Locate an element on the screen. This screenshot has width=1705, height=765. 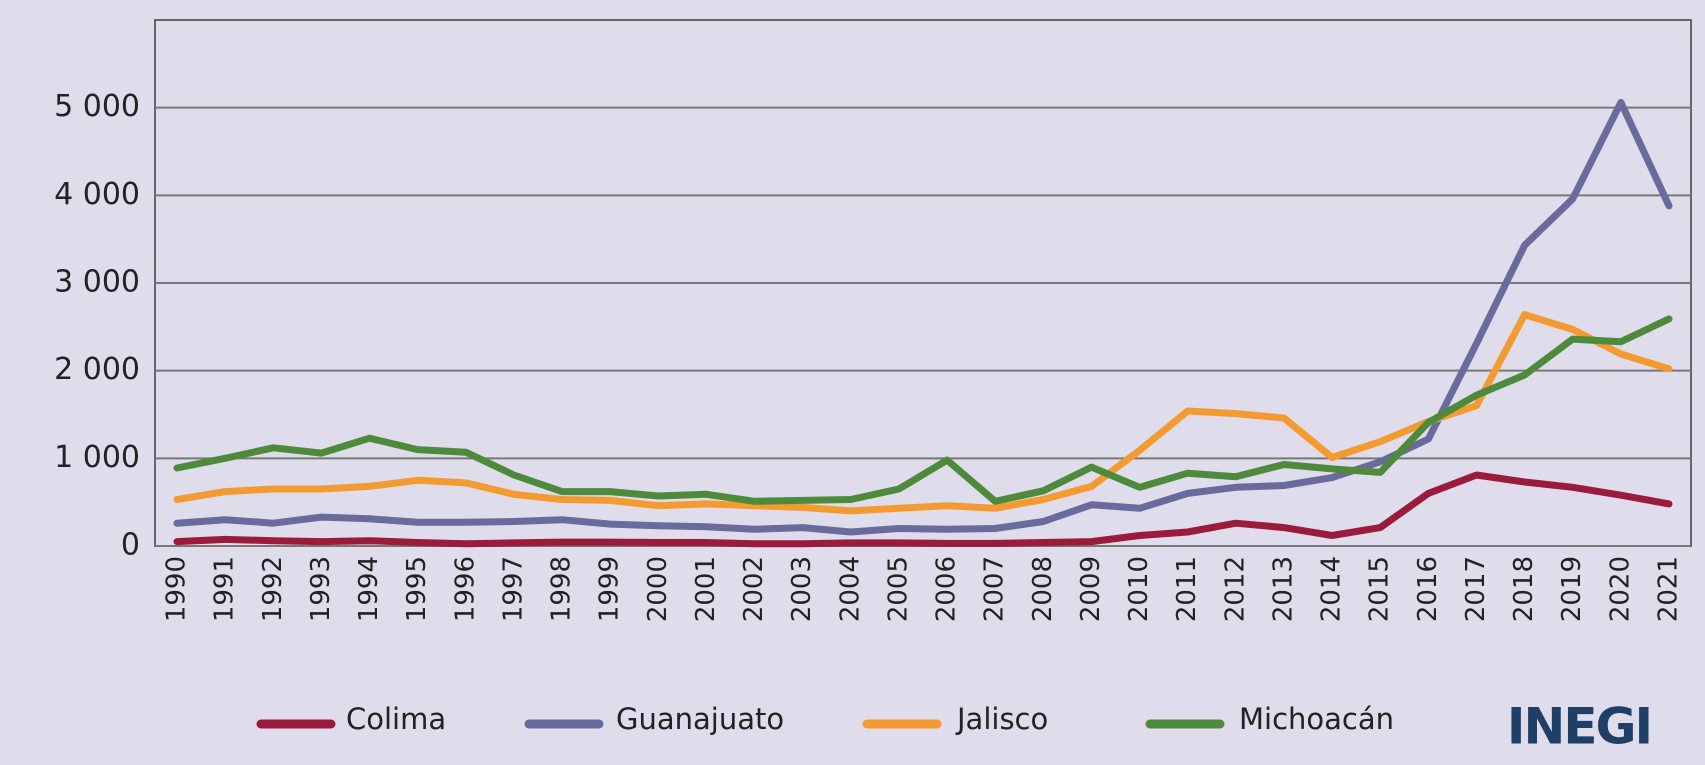
x-tick-label: 1995 is located at coordinates (417, 589).